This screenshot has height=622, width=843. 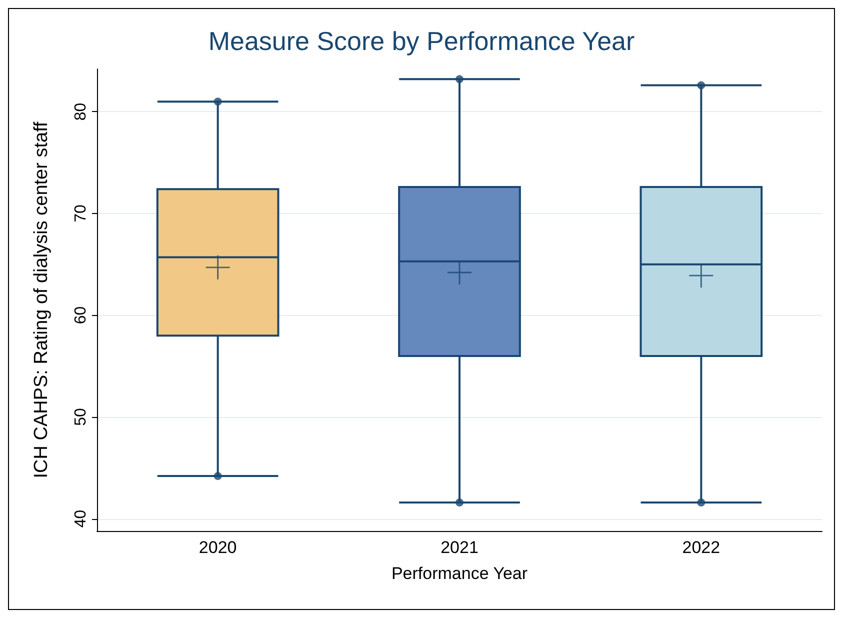 I want to click on y-tick-label: 60, so click(x=81, y=315).